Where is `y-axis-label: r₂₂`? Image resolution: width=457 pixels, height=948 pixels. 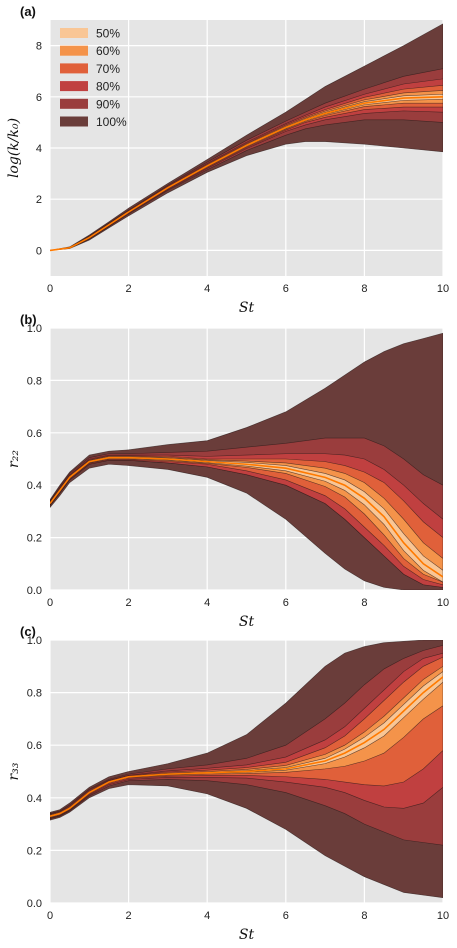 y-axis-label: r₂₂ is located at coordinates (14, 459).